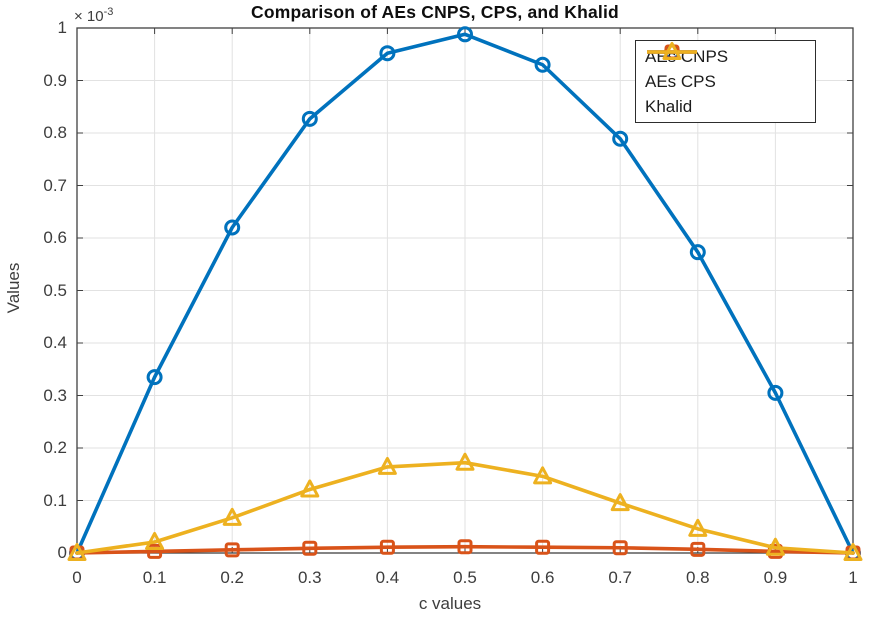  I want to click on y-tick-label: 0.8, so click(55, 132).